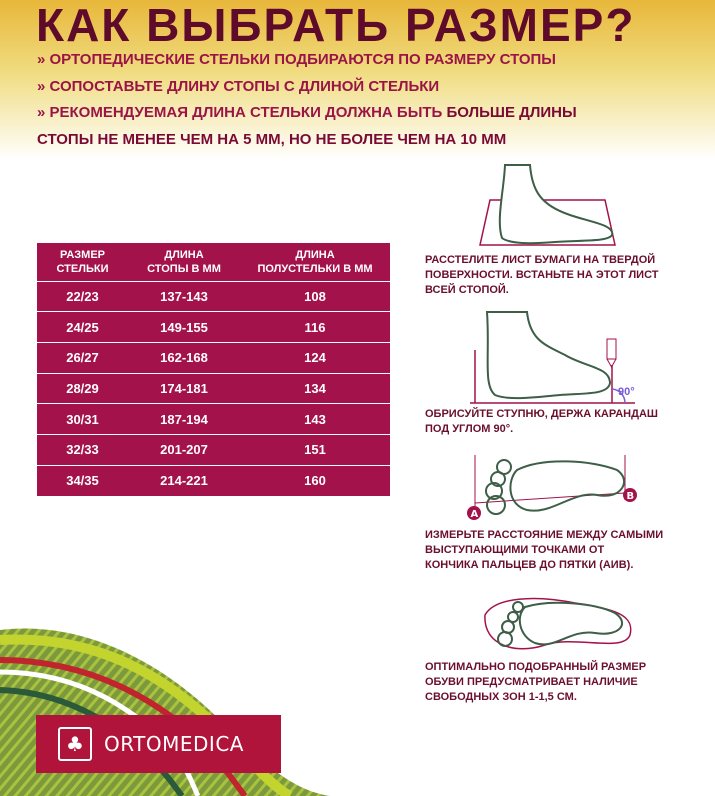 The height and width of the screenshot is (796, 715). Describe the element at coordinates (82, 481) in the screenshot. I see `size-cell: 34/35` at that location.